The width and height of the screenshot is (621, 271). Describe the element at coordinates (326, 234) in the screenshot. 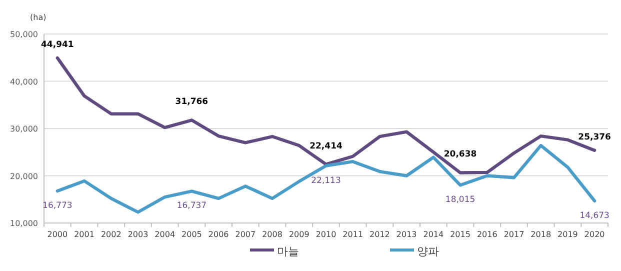

I see `x-tick-label: 2010` at that location.